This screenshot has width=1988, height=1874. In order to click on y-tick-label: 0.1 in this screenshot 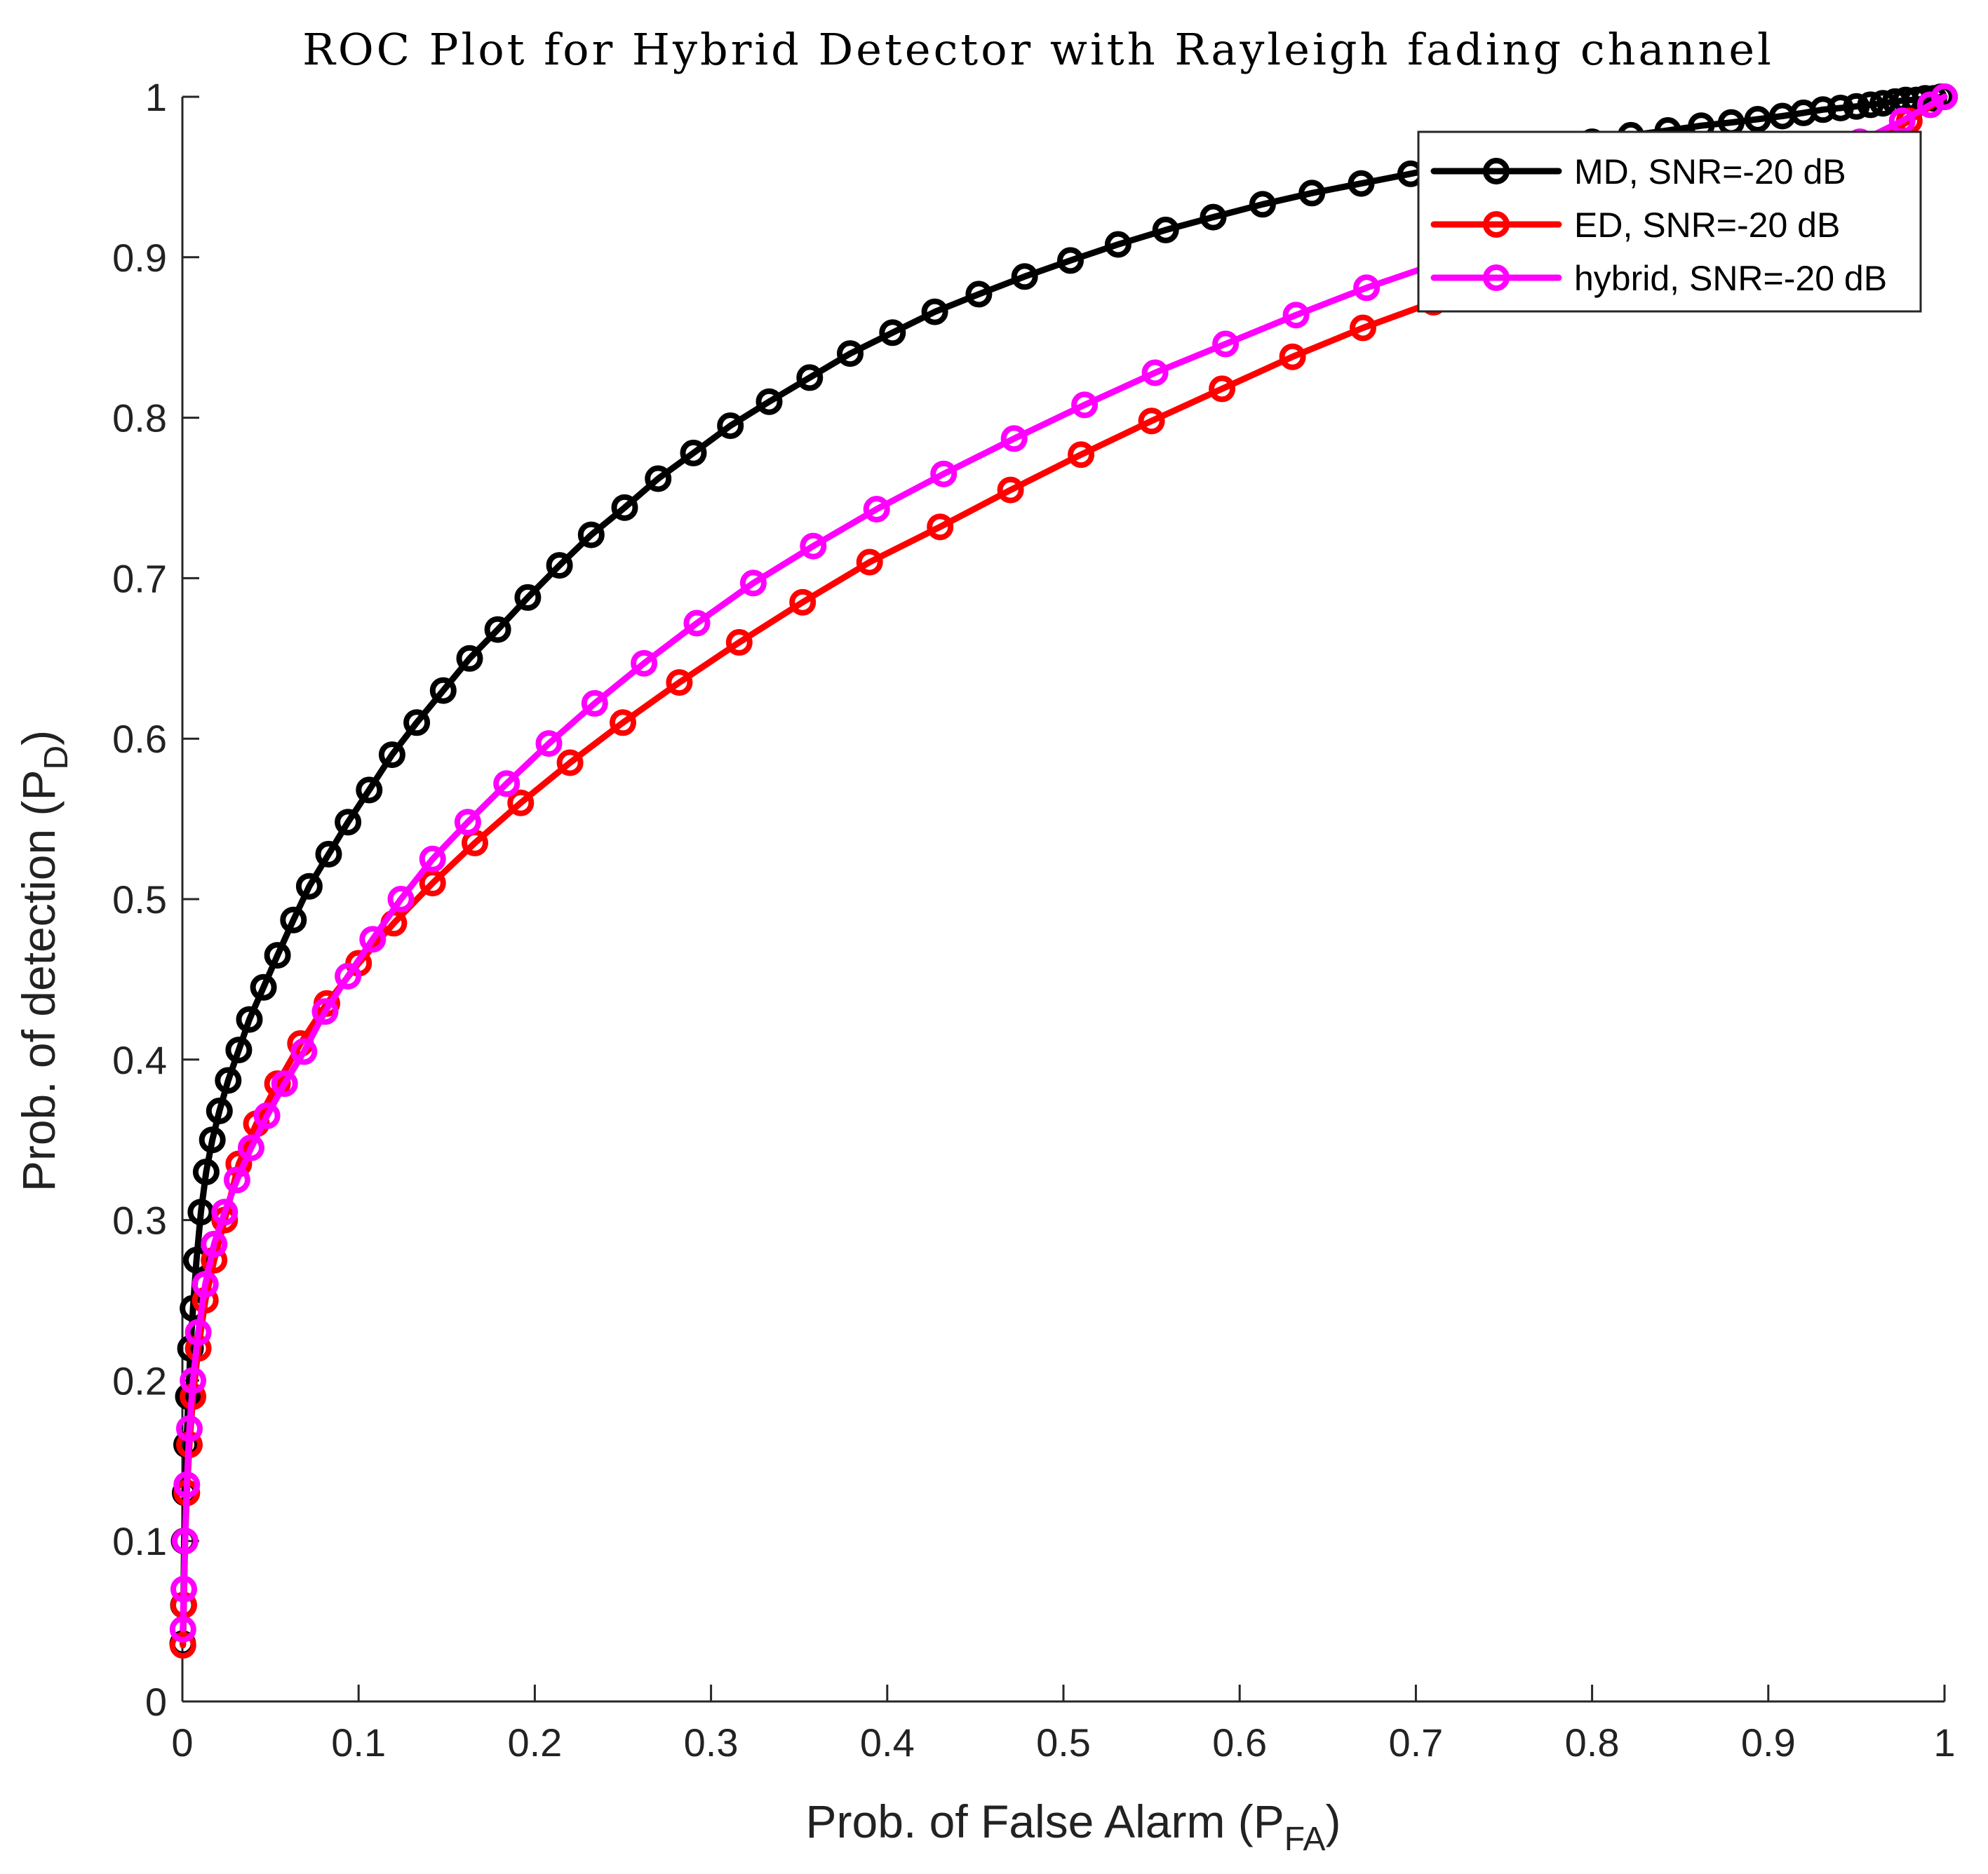, I will do `click(140, 1541)`.